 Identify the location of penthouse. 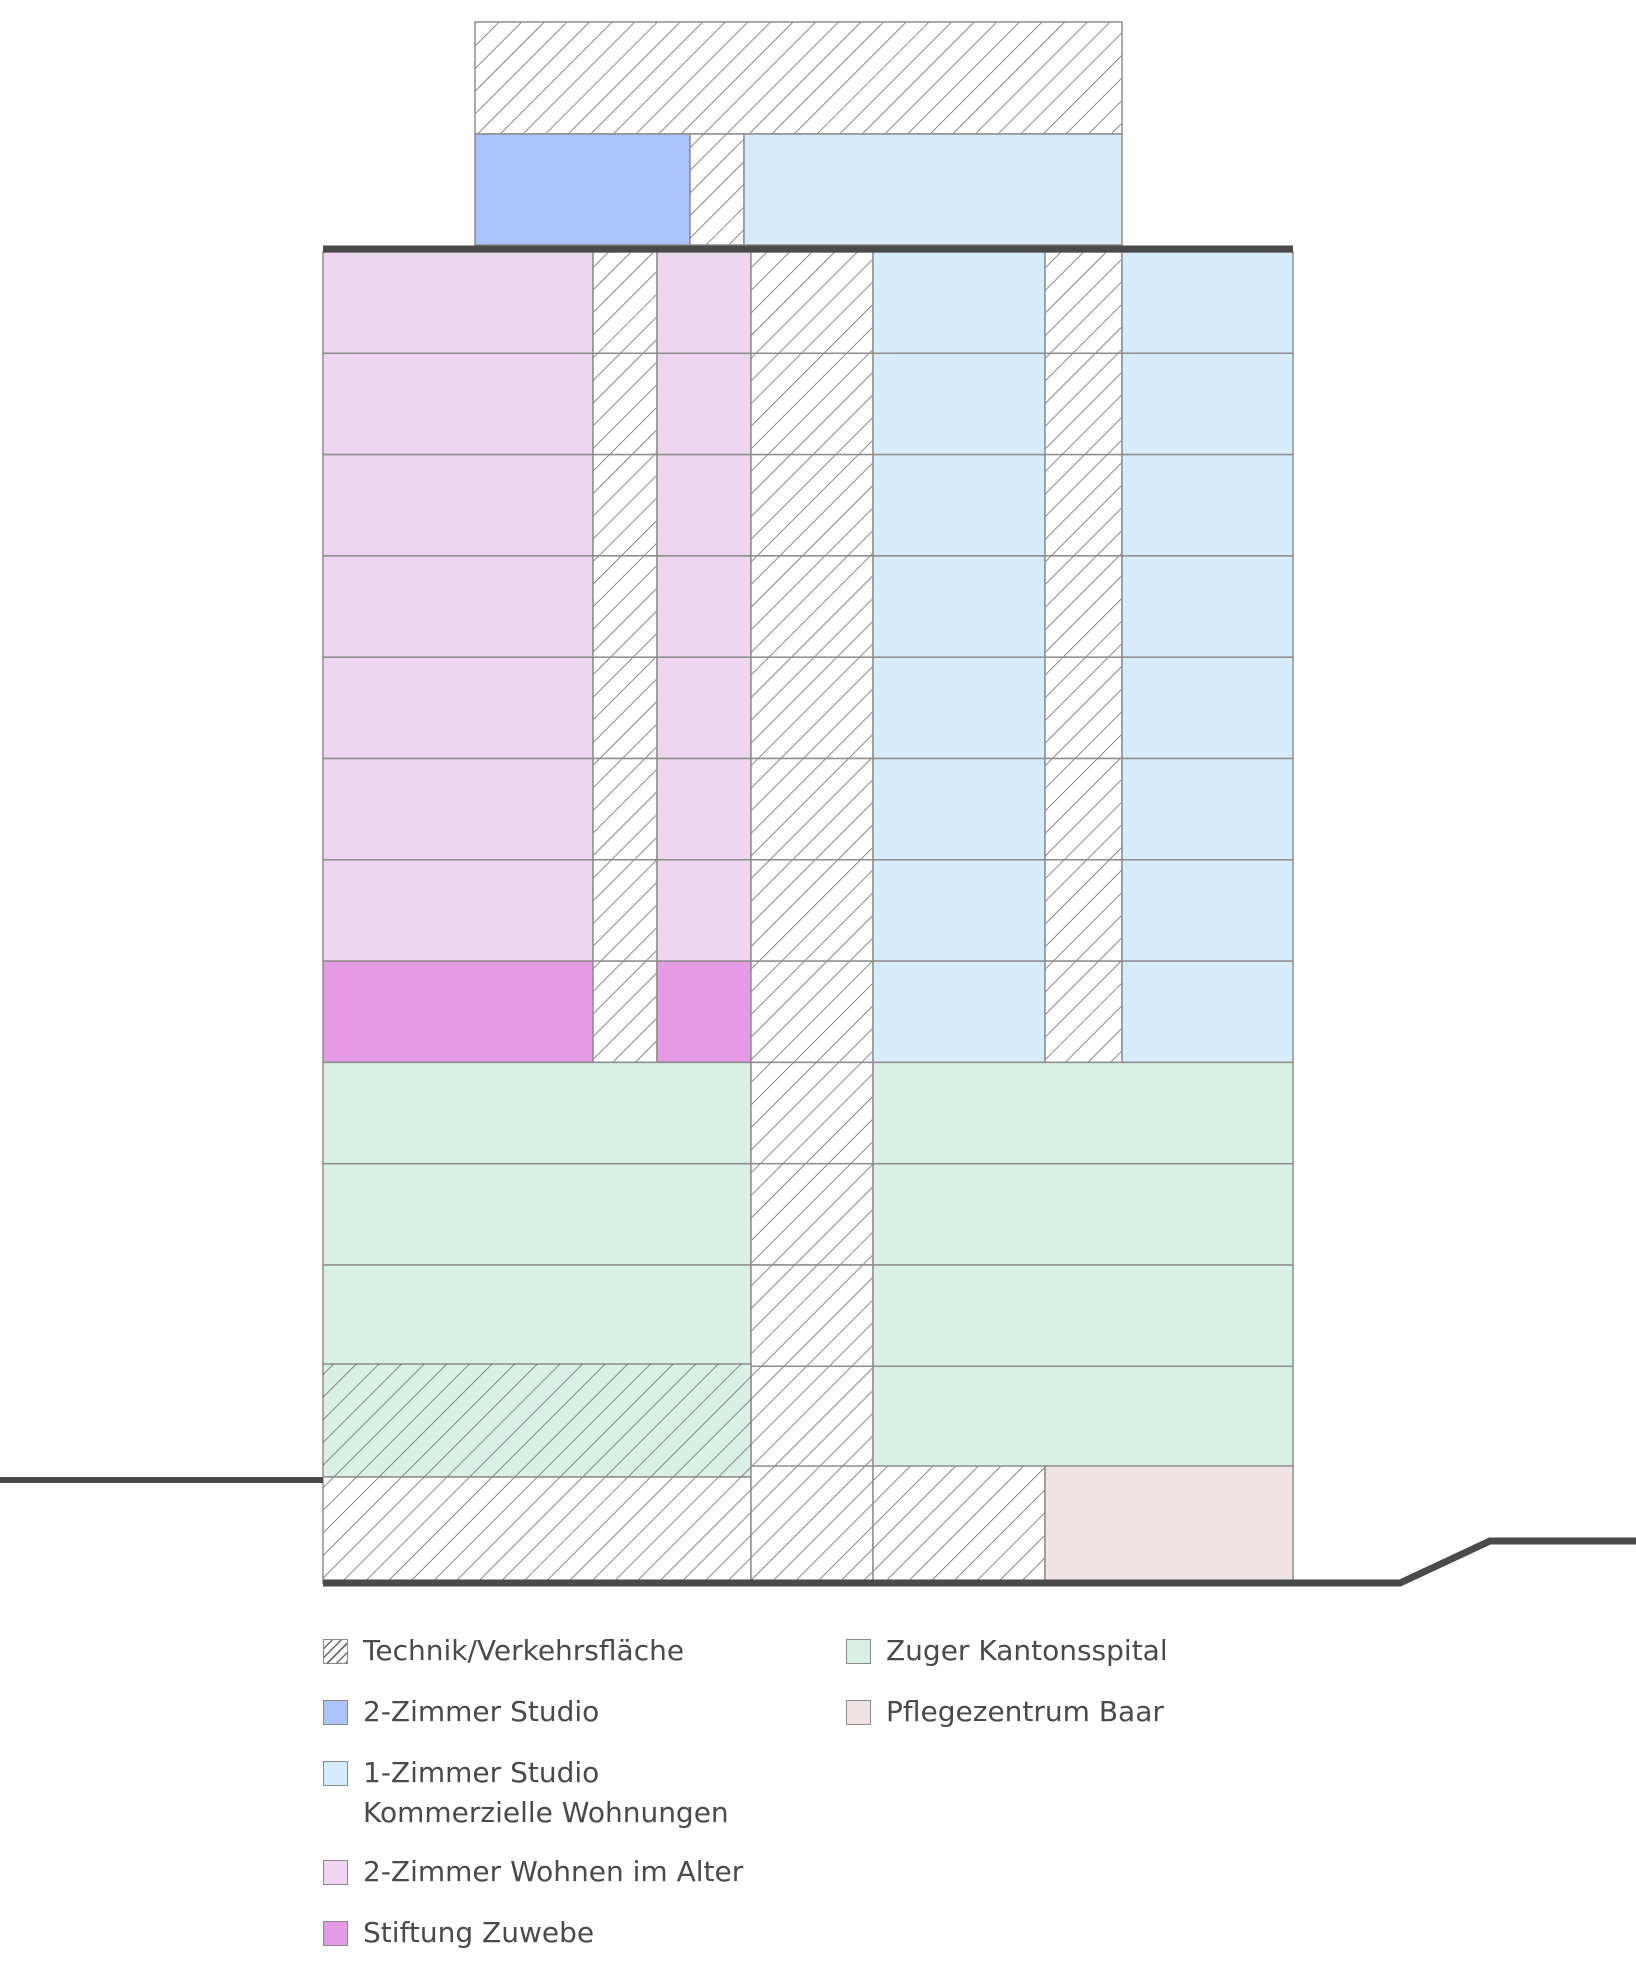
(798, 133).